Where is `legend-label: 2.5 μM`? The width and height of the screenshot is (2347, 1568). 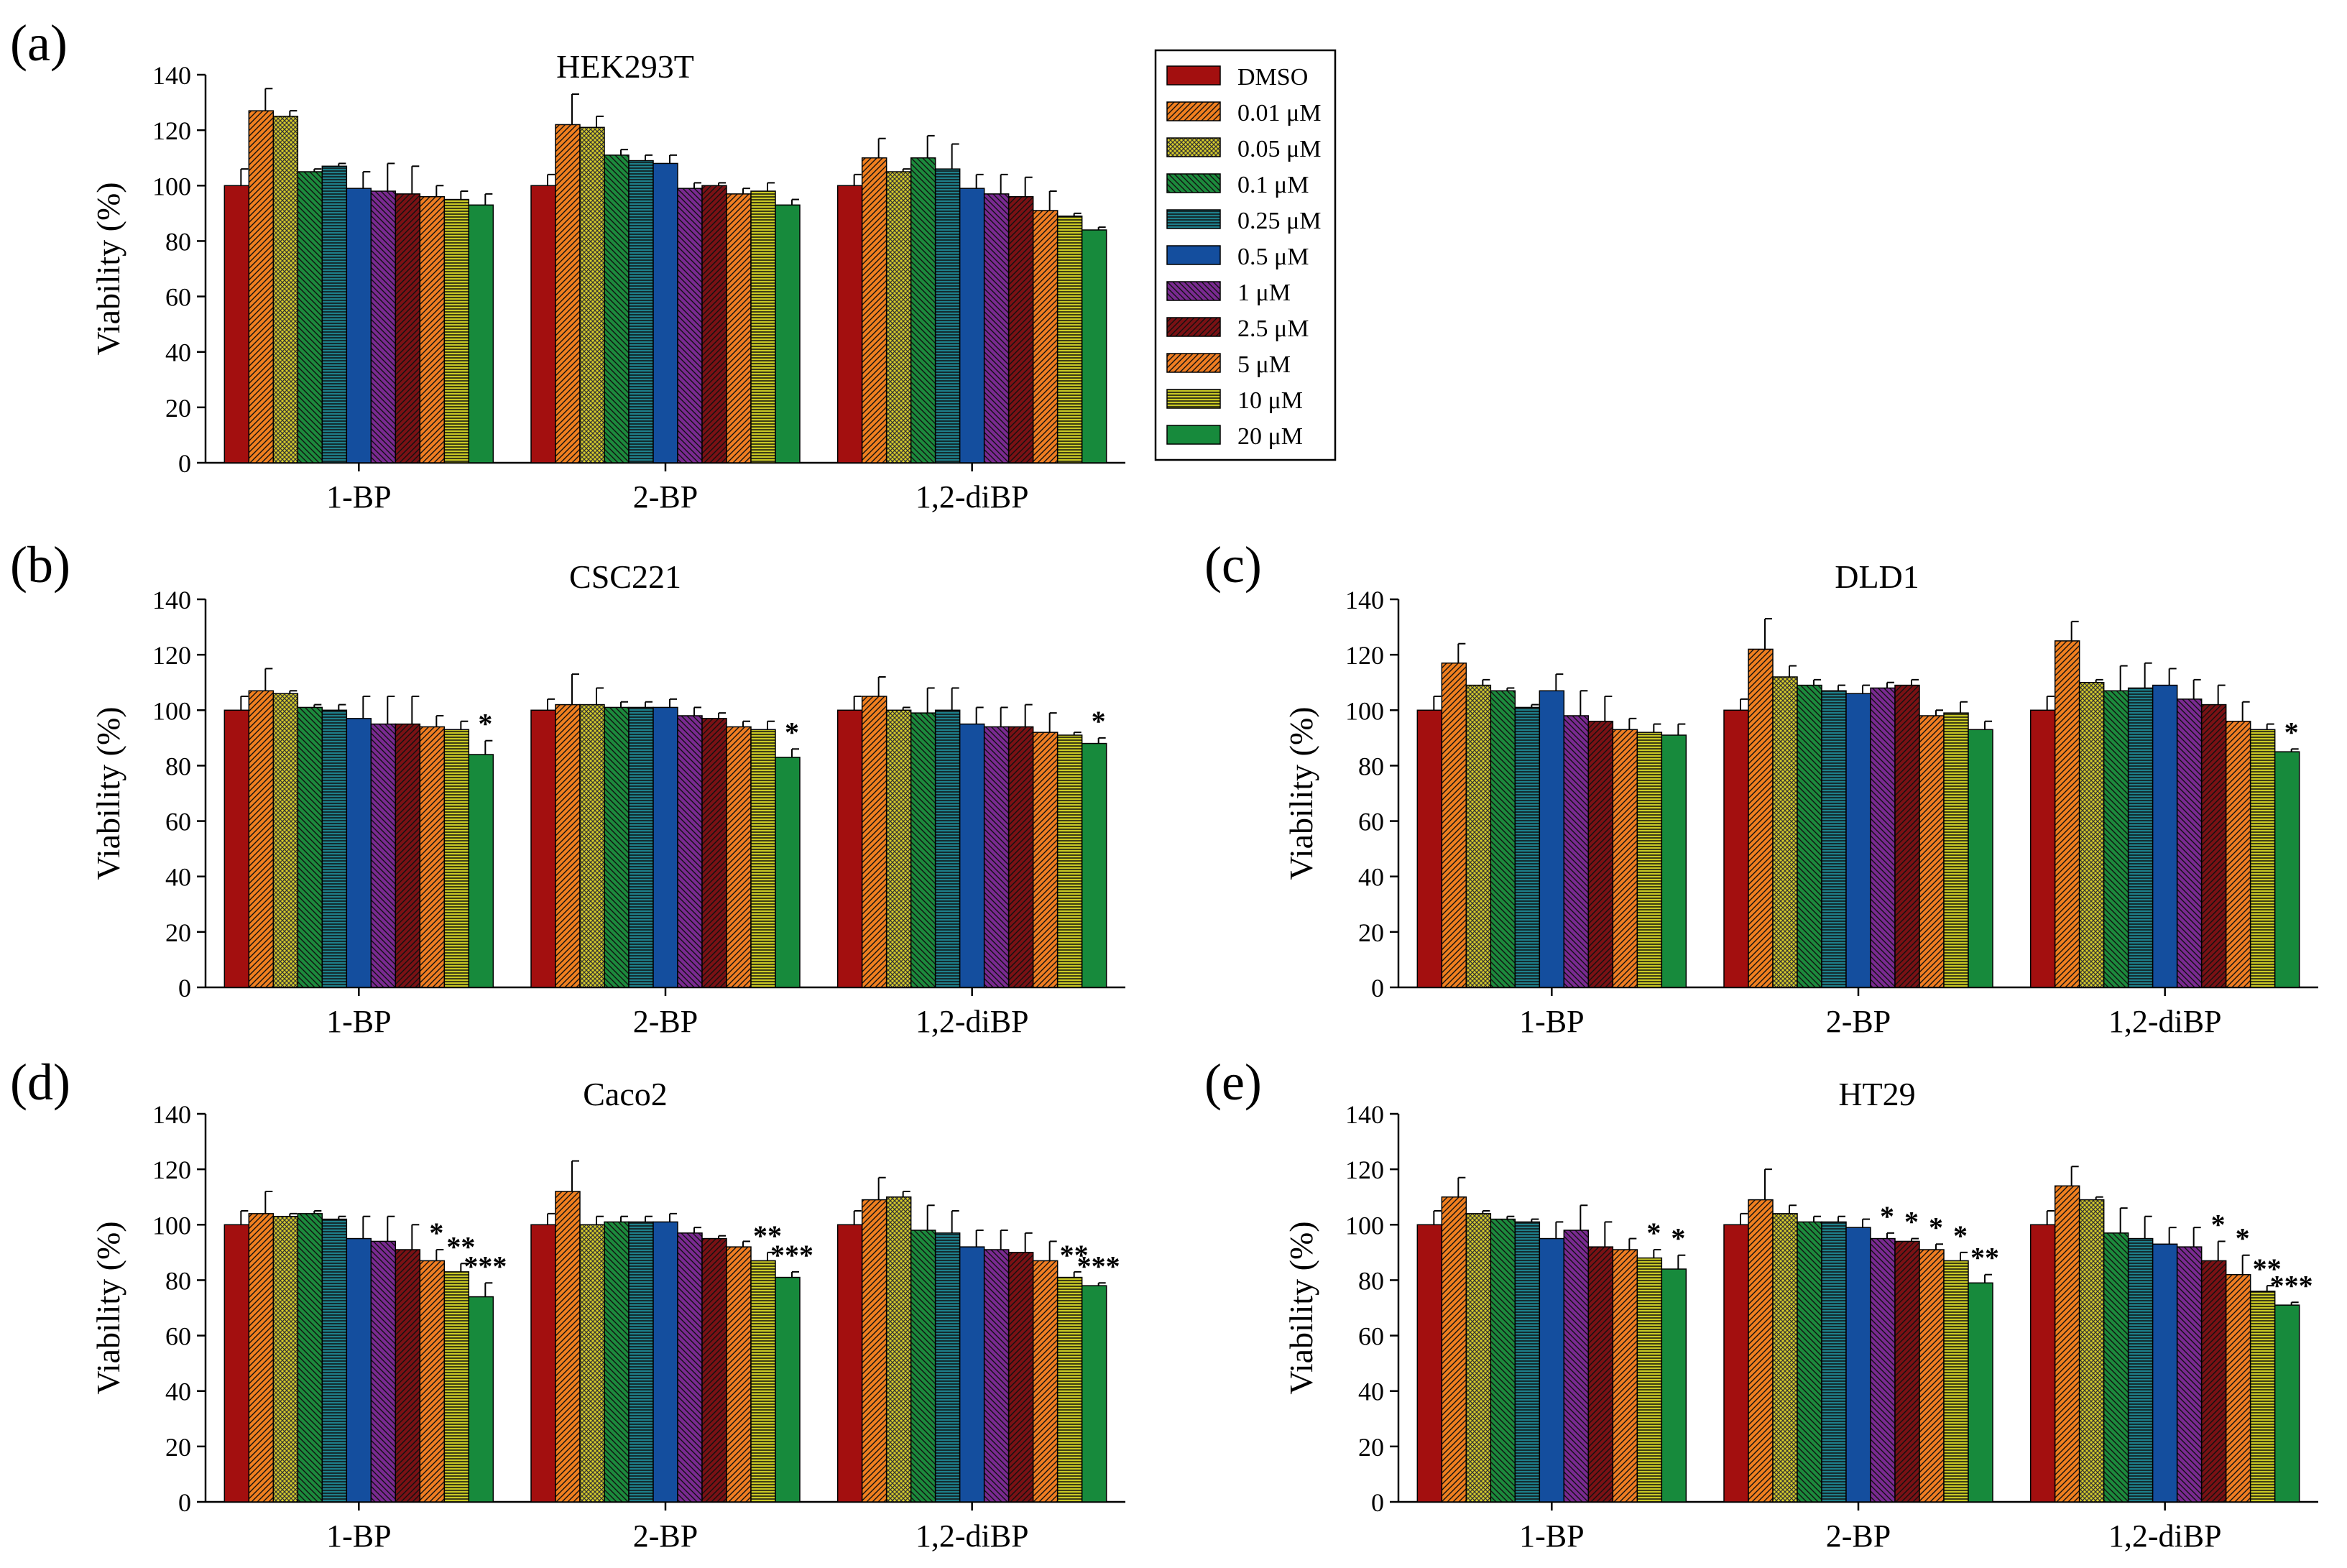
legend-label: 2.5 μM is located at coordinates (1273, 328).